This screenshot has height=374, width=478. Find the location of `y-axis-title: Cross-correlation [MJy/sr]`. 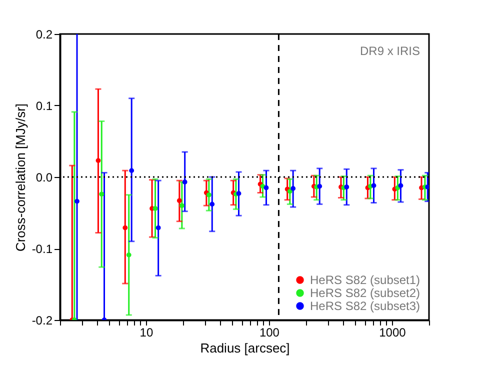

y-axis-title: Cross-correlation [MJy/sr] is located at coordinates (20, 177).